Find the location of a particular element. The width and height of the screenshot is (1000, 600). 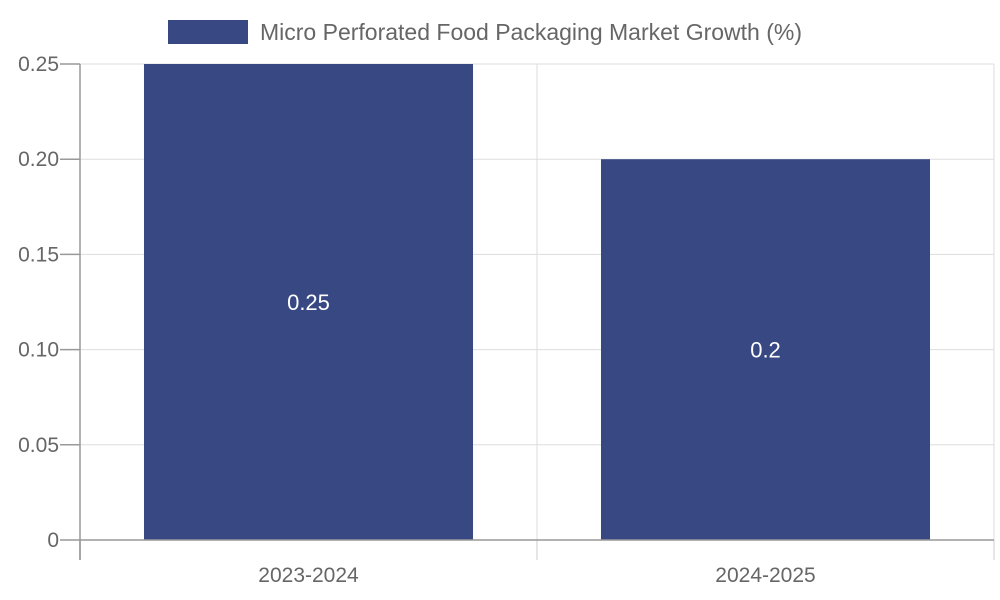

y-tick-label: 0.25 is located at coordinates (38, 64).